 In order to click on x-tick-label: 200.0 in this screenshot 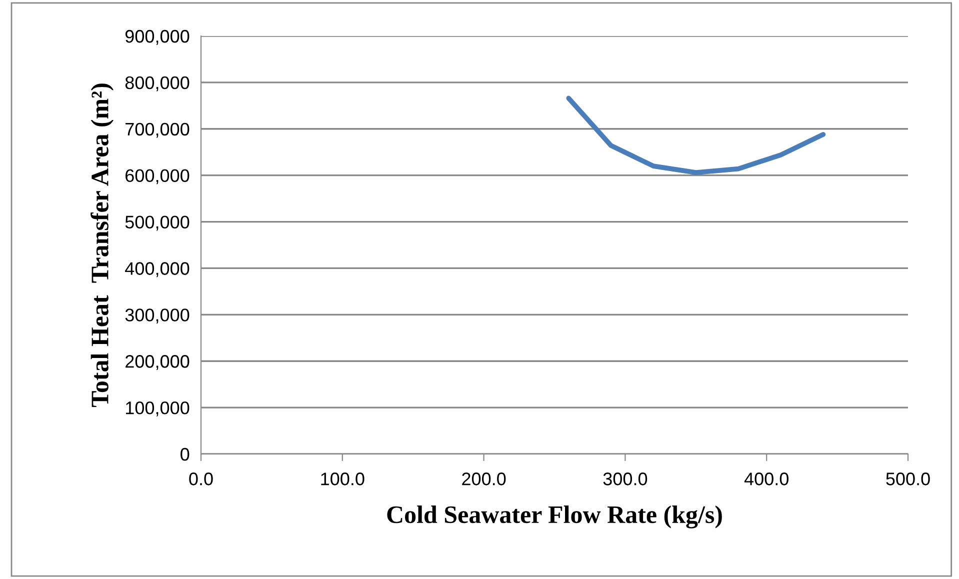, I will do `click(484, 479)`.